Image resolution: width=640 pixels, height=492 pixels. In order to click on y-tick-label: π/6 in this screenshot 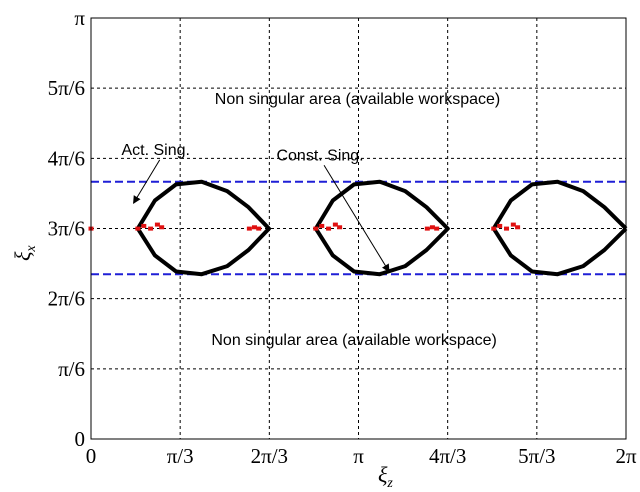, I will do `click(71, 369)`.